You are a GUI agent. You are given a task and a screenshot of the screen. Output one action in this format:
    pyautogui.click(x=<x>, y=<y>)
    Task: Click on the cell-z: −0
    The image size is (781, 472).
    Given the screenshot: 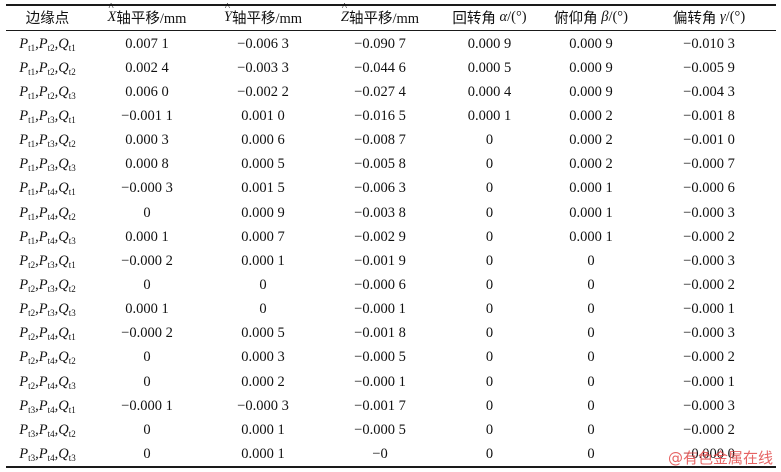 What is the action you would take?
    pyautogui.click(x=380, y=453)
    